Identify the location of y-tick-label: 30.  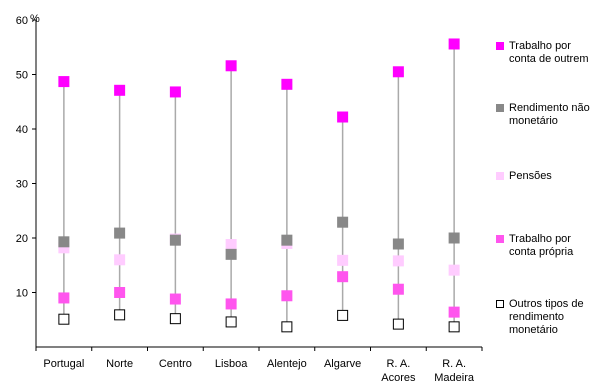
(22, 185).